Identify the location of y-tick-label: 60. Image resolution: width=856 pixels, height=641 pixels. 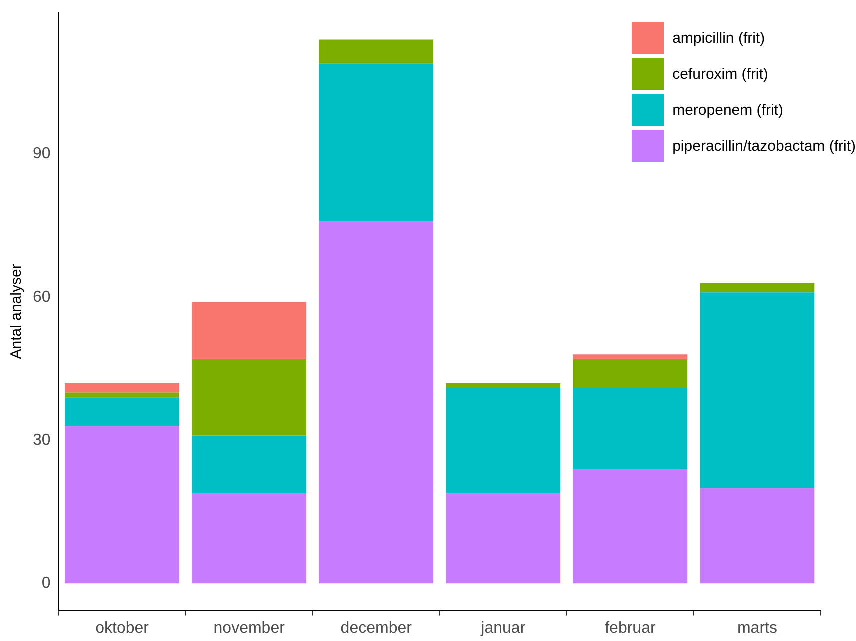
(42, 297).